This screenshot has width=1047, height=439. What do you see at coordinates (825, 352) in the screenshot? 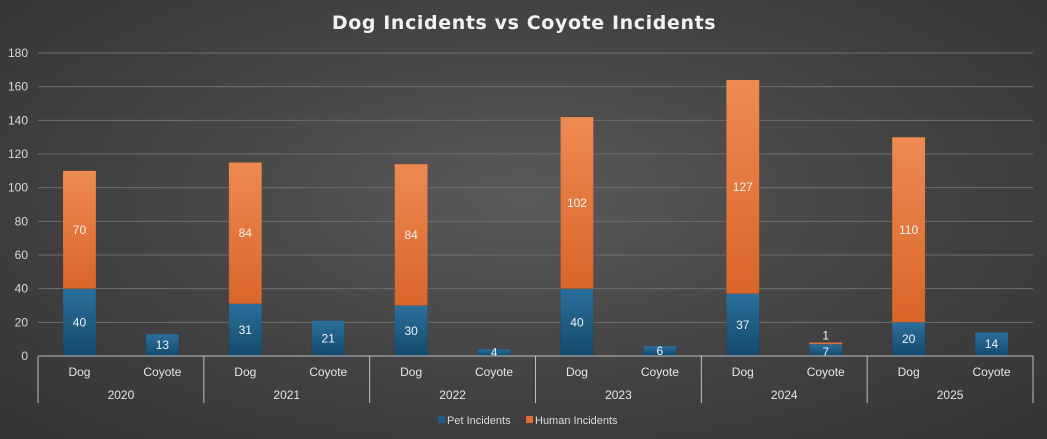
I see `data-label-pet-incidents: 7` at bounding box center [825, 352].